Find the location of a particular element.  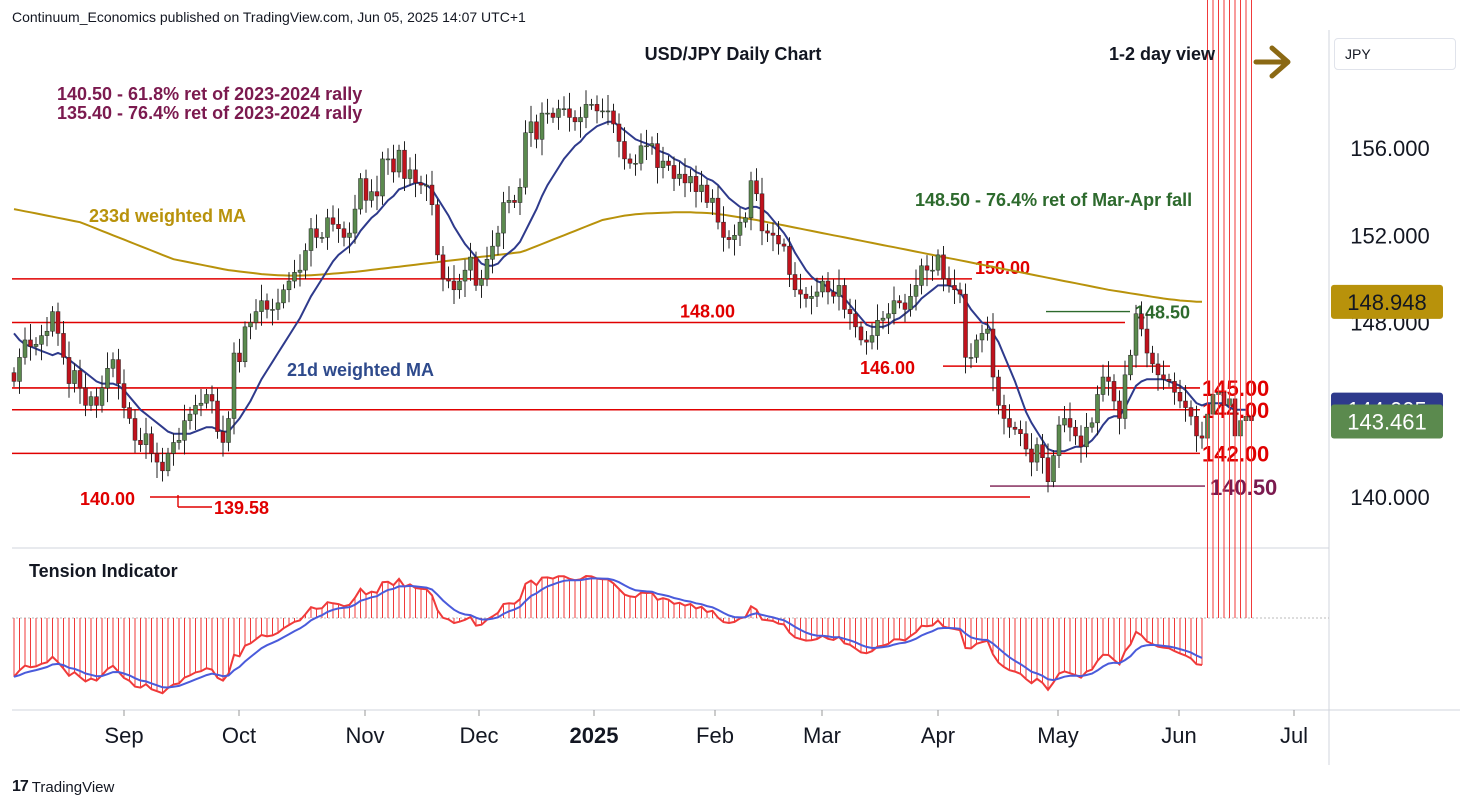

price-tag-ma233 is located at coordinates (1387, 301).